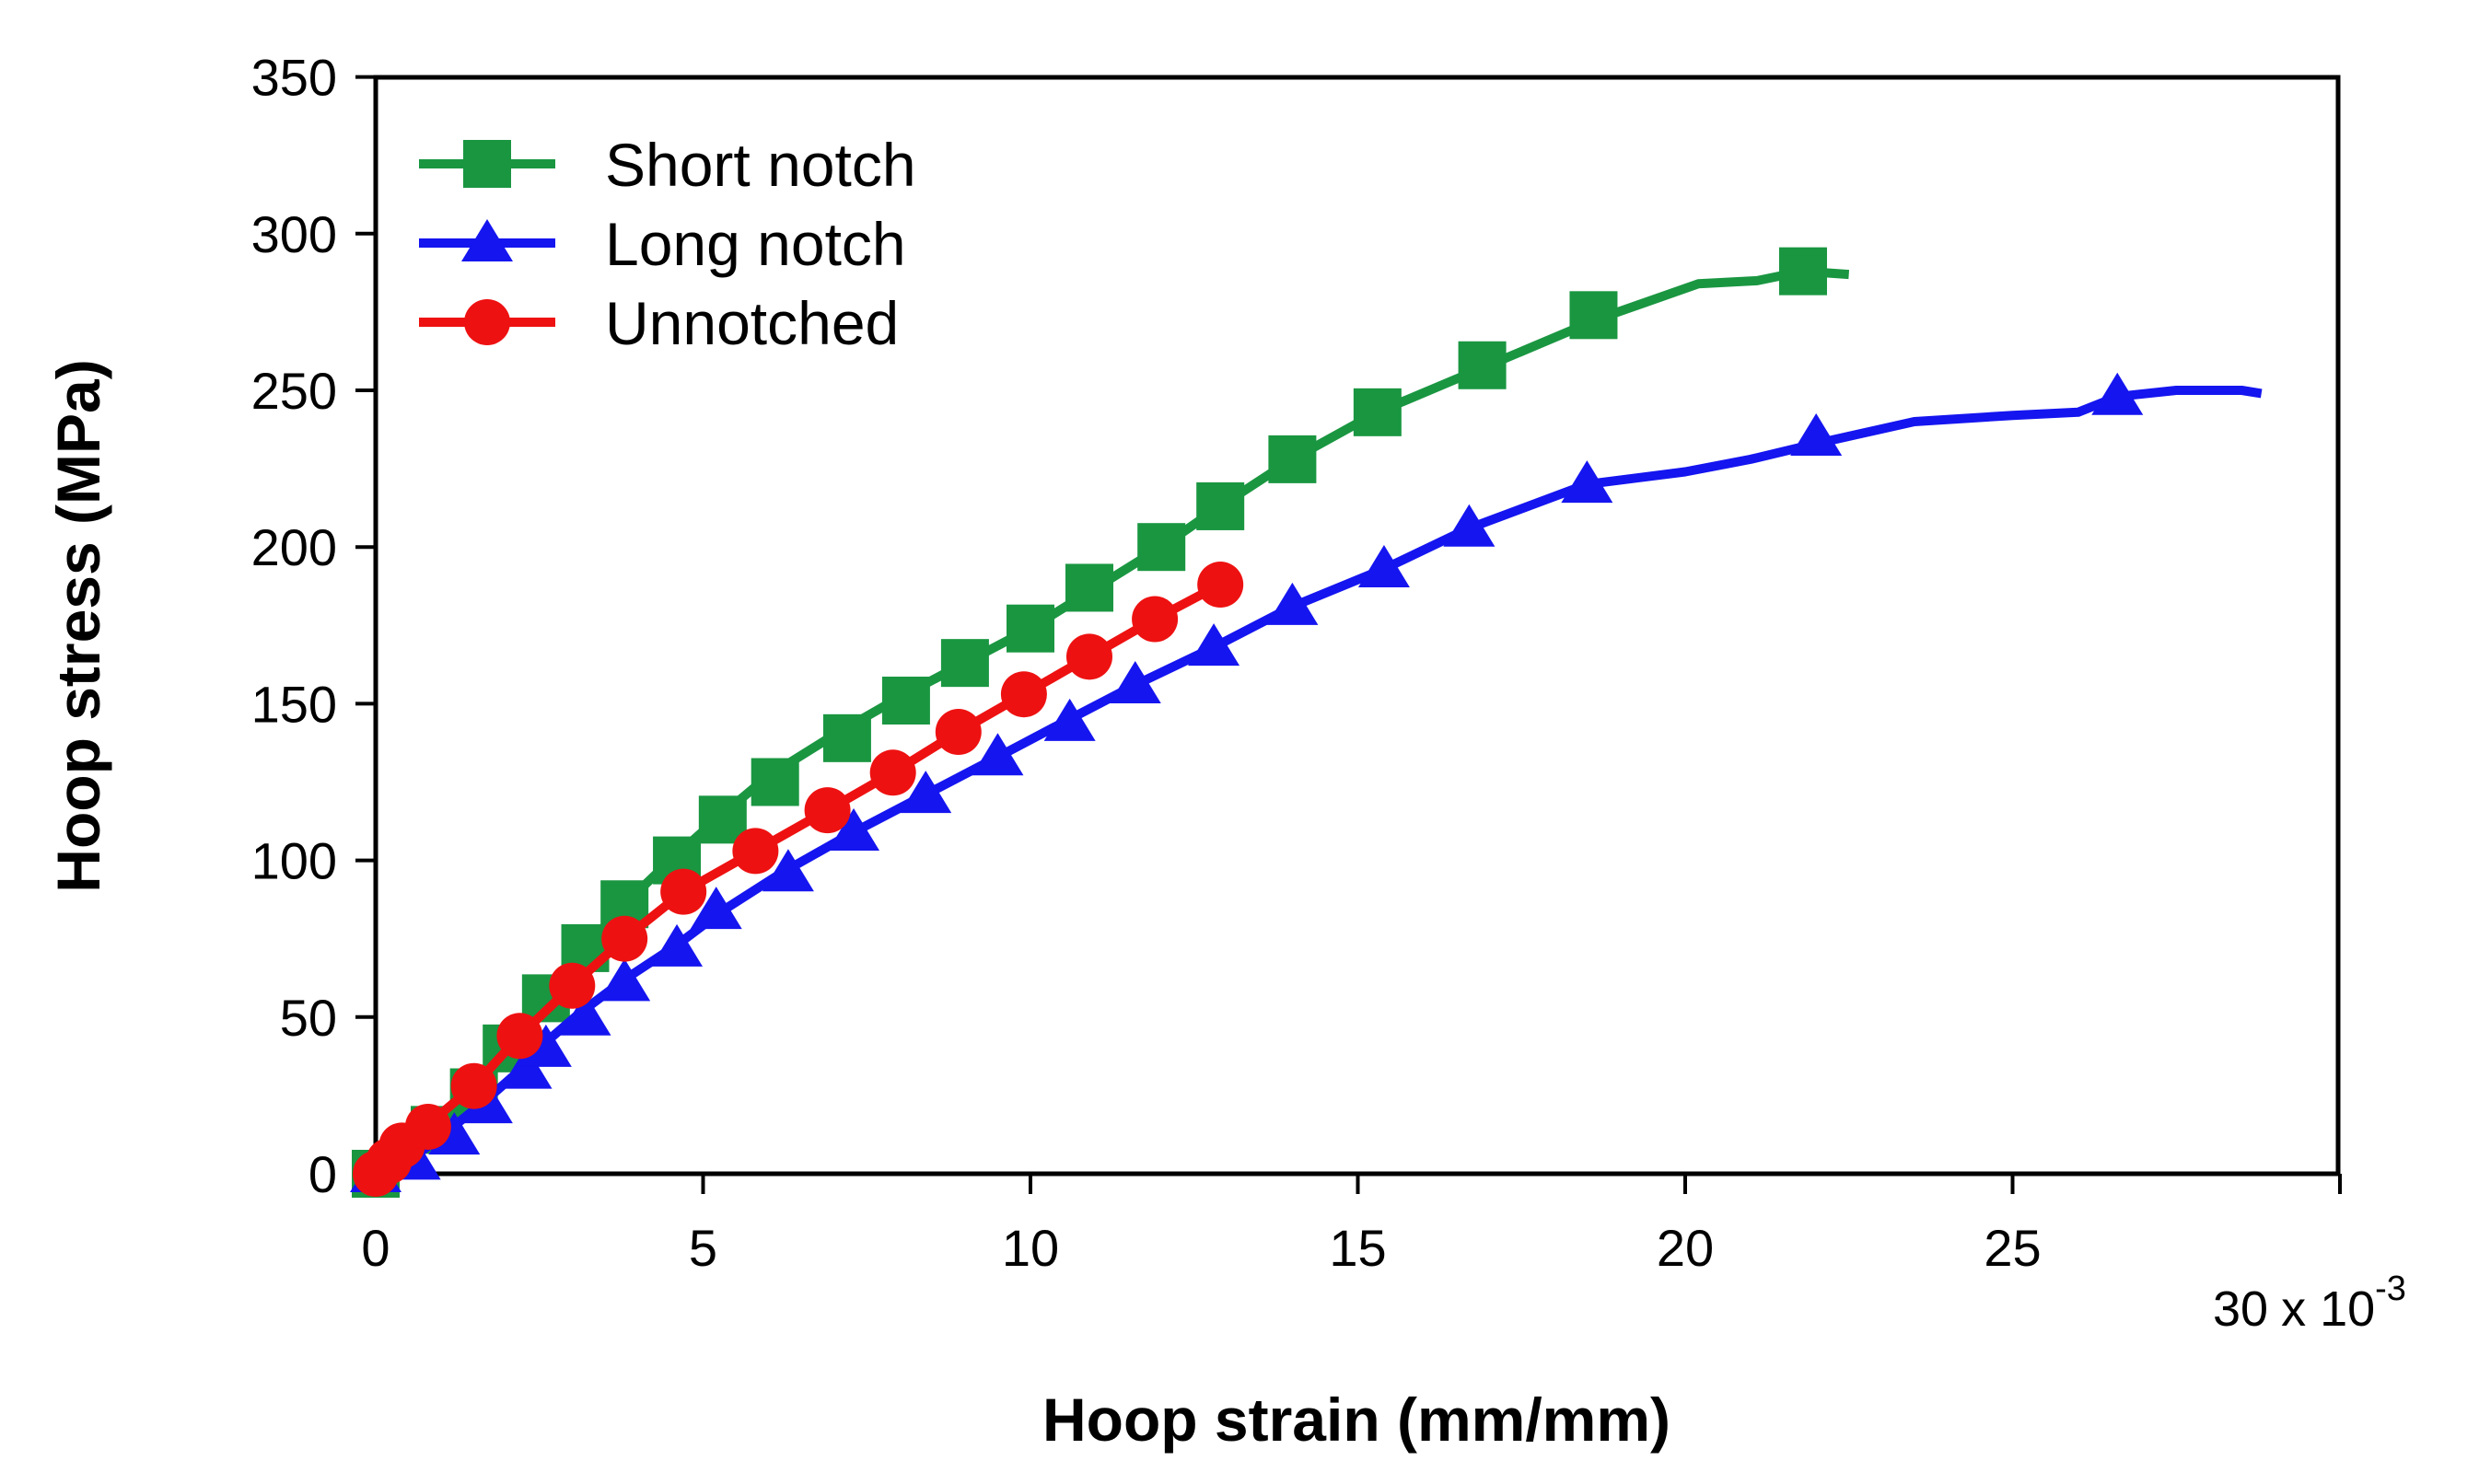  Describe the element at coordinates (313, 626) in the screenshot. I see `y-axis-ticks: 0 50 100 150 200 250 300 350` at that location.